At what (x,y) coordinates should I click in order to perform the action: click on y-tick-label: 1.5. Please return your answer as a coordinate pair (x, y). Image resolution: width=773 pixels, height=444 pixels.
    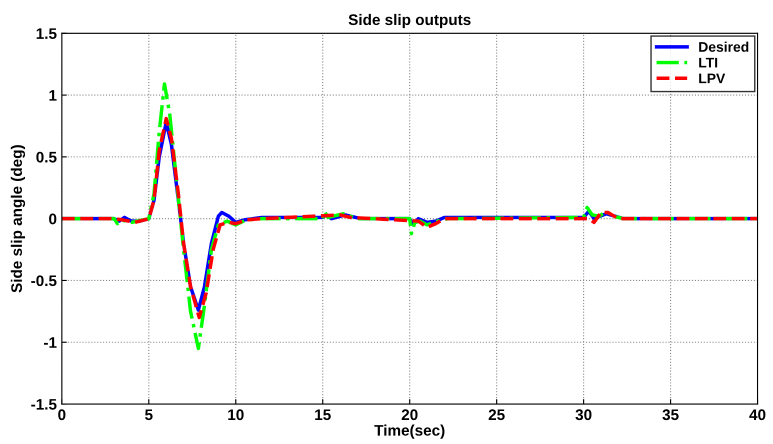
    Looking at the image, I should click on (46, 33).